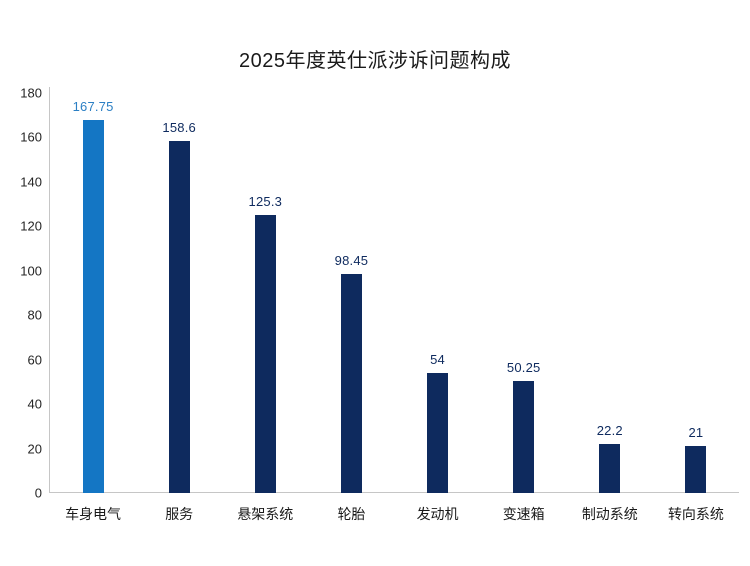  I want to click on x-axis-category-label: 发动机, so click(437, 514).